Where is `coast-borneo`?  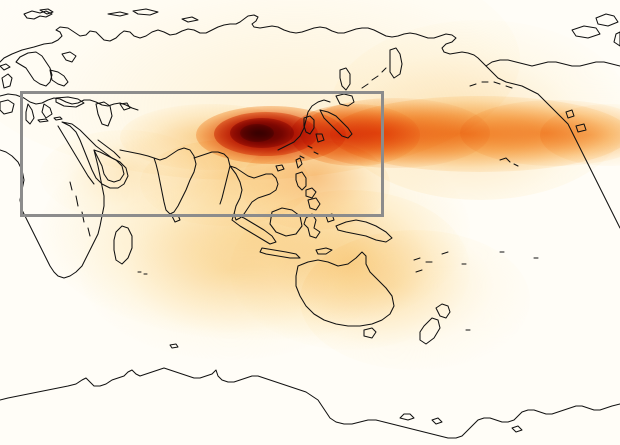 coast-borneo is located at coordinates (286, 222).